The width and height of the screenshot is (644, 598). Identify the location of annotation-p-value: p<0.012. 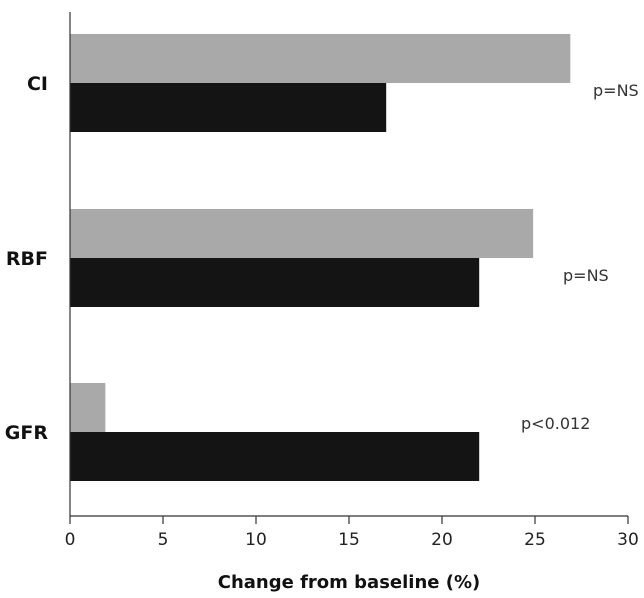
(555, 423).